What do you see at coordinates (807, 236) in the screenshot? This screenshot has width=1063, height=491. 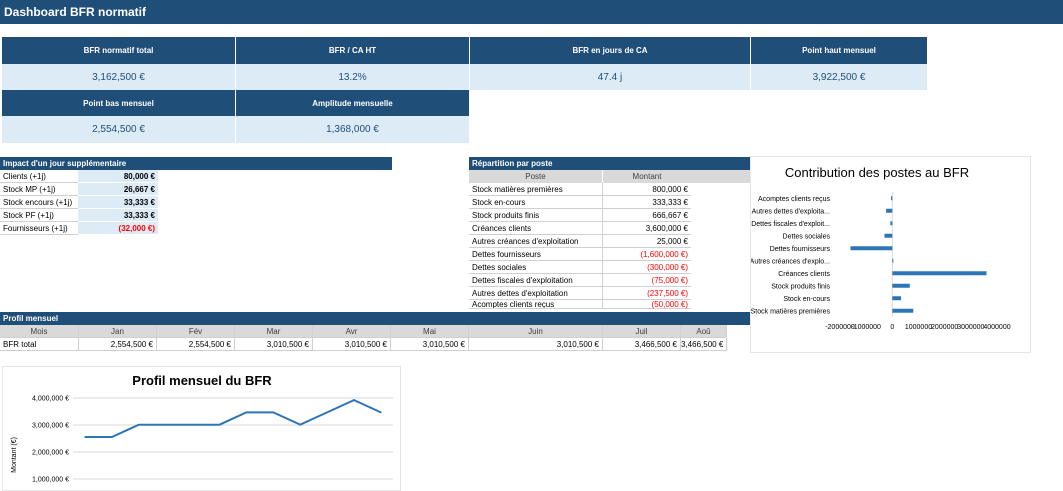 I see `bar-category-label: Dettes sociales` at bounding box center [807, 236].